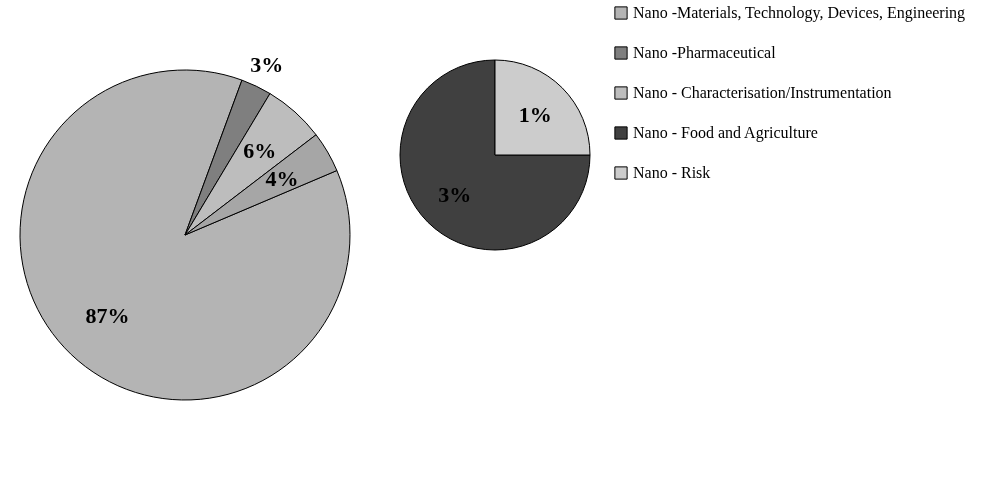 The height and width of the screenshot is (484, 1001). Describe the element at coordinates (495, 155) in the screenshot. I see `pie-slice` at that location.